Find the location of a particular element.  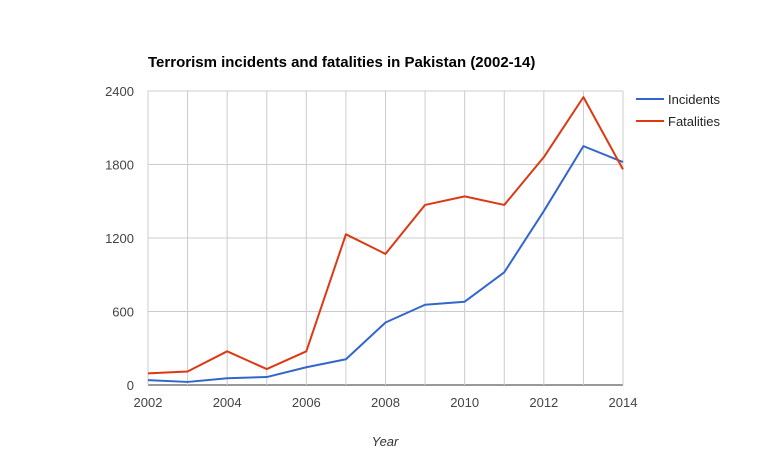

y-tick-label: 1200 is located at coordinates (119, 238).